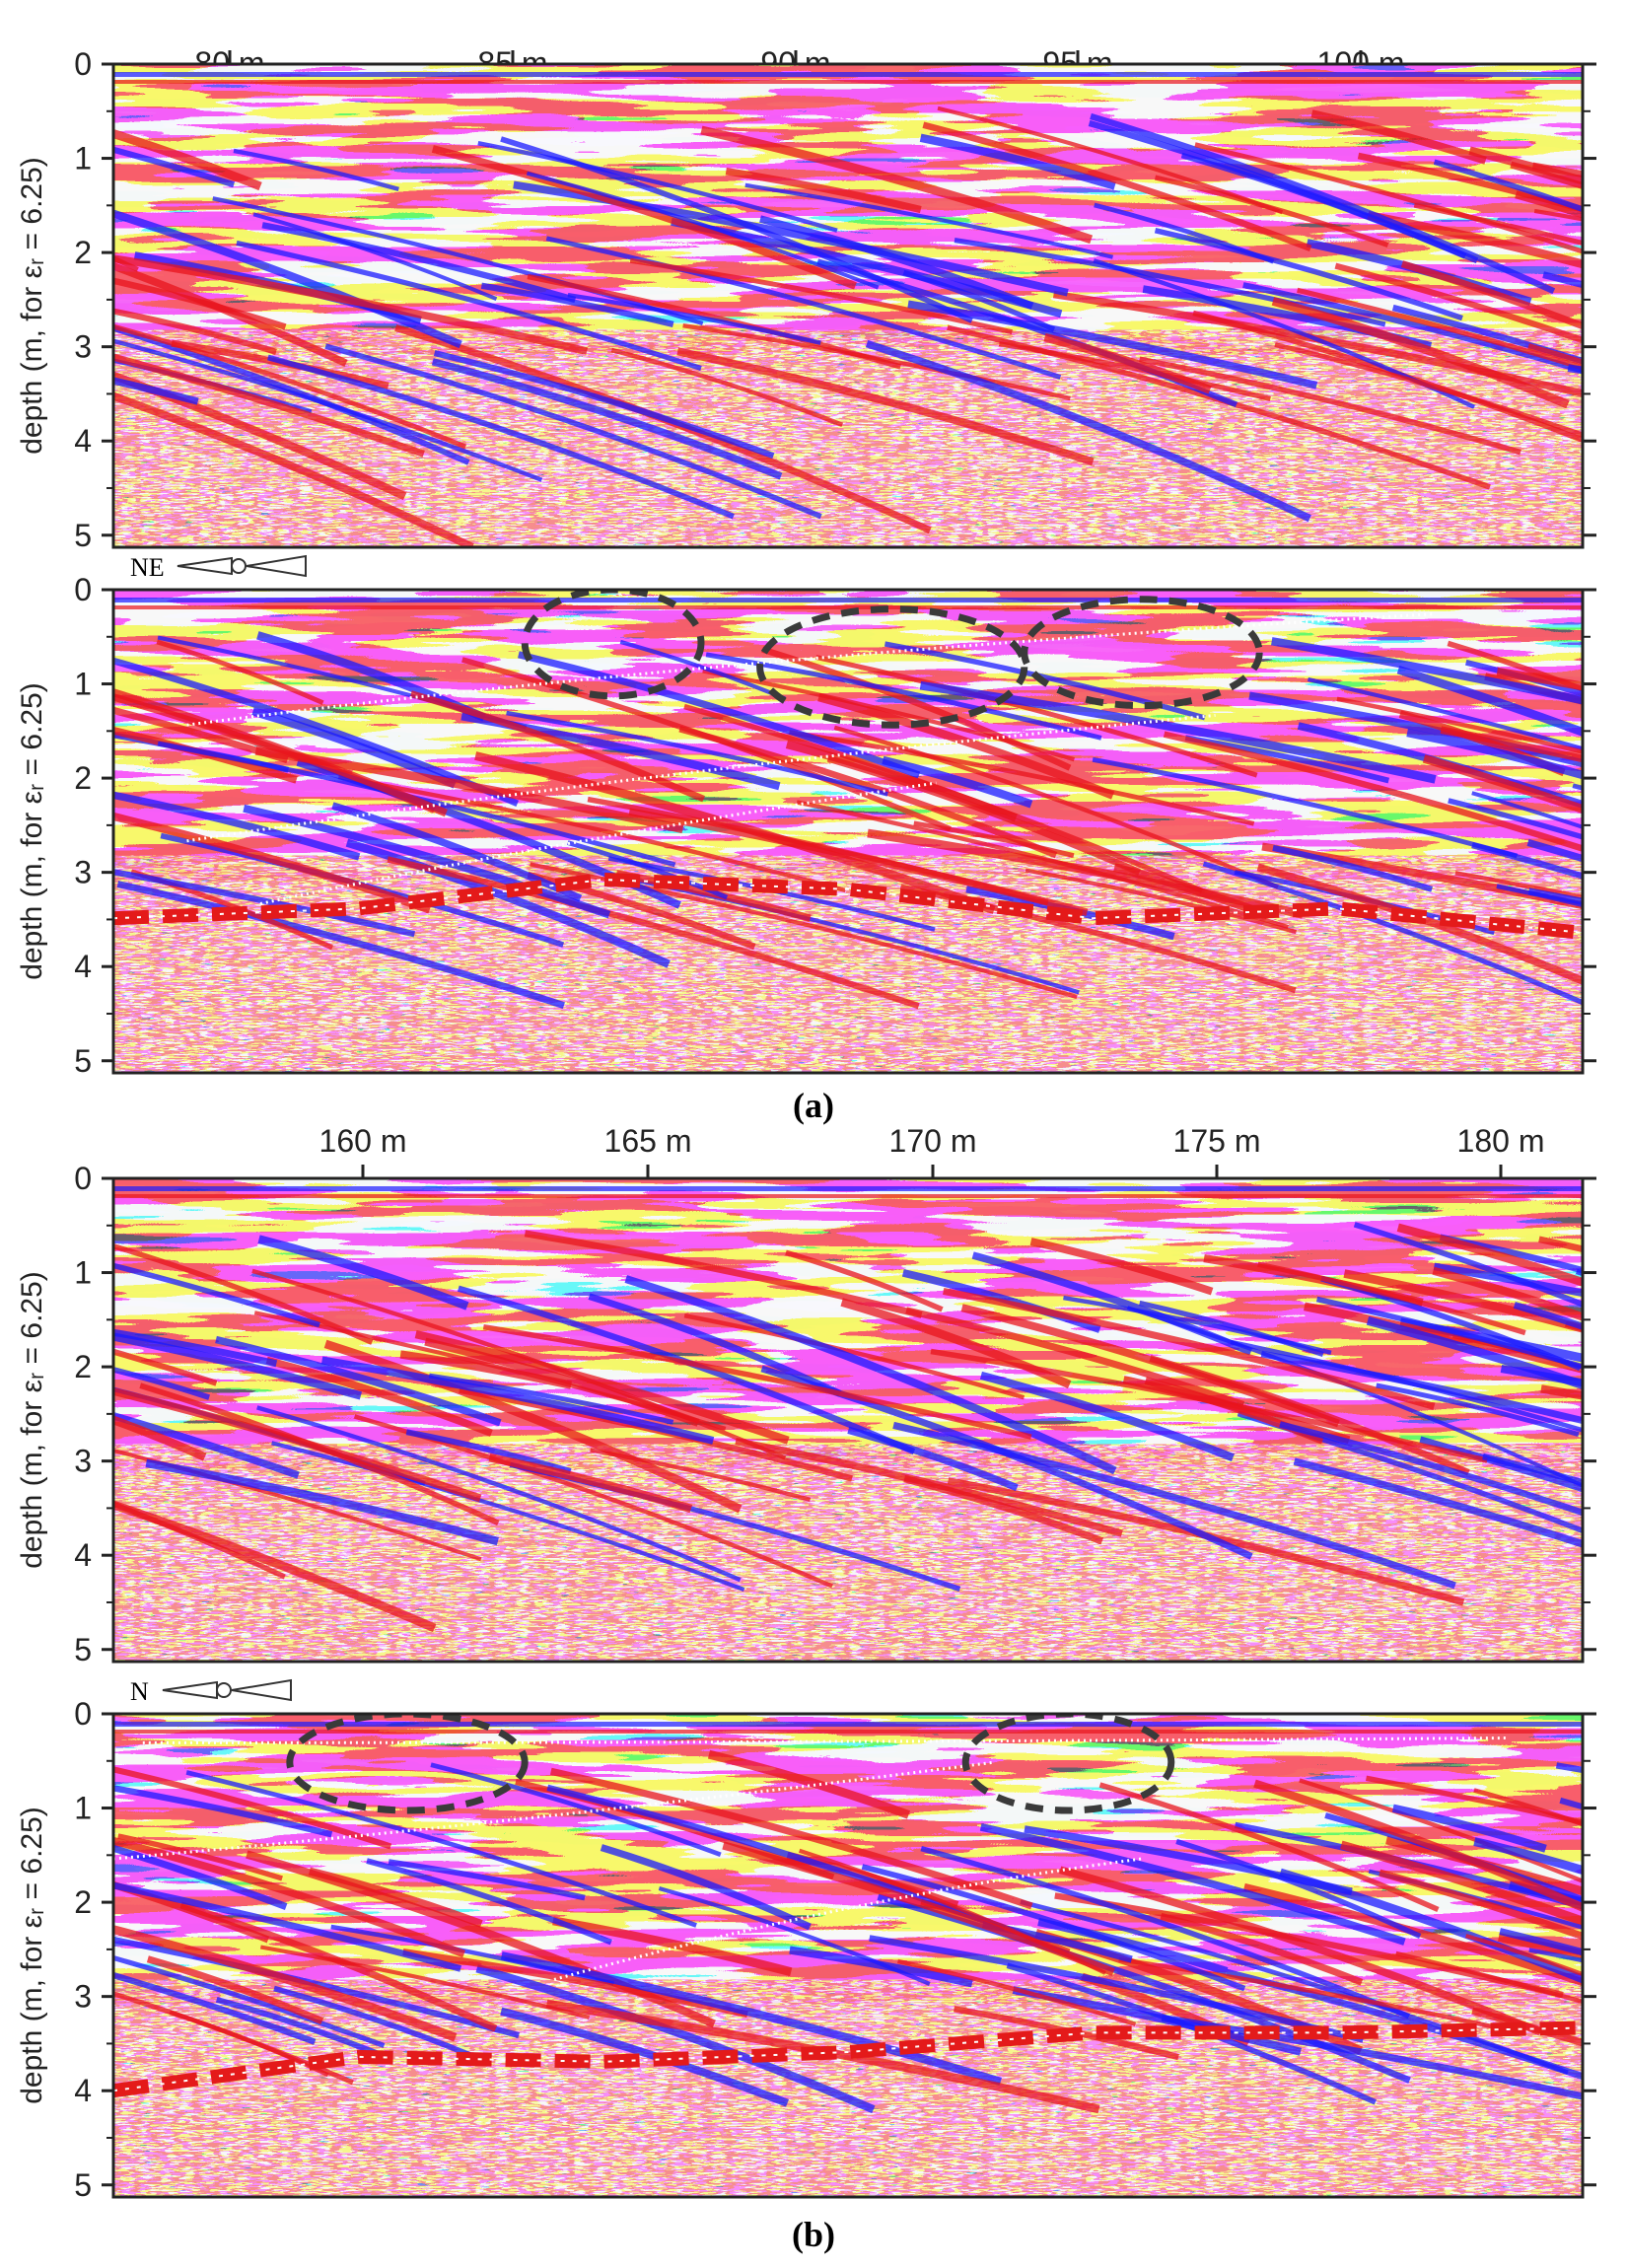  Describe the element at coordinates (848, 2059) in the screenshot. I see `basal-interface-line` at that location.